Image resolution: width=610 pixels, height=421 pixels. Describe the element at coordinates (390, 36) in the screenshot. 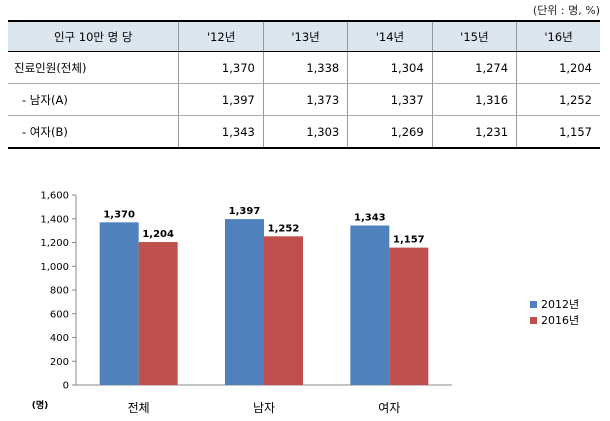

I see `header-2014: '14년` at that location.